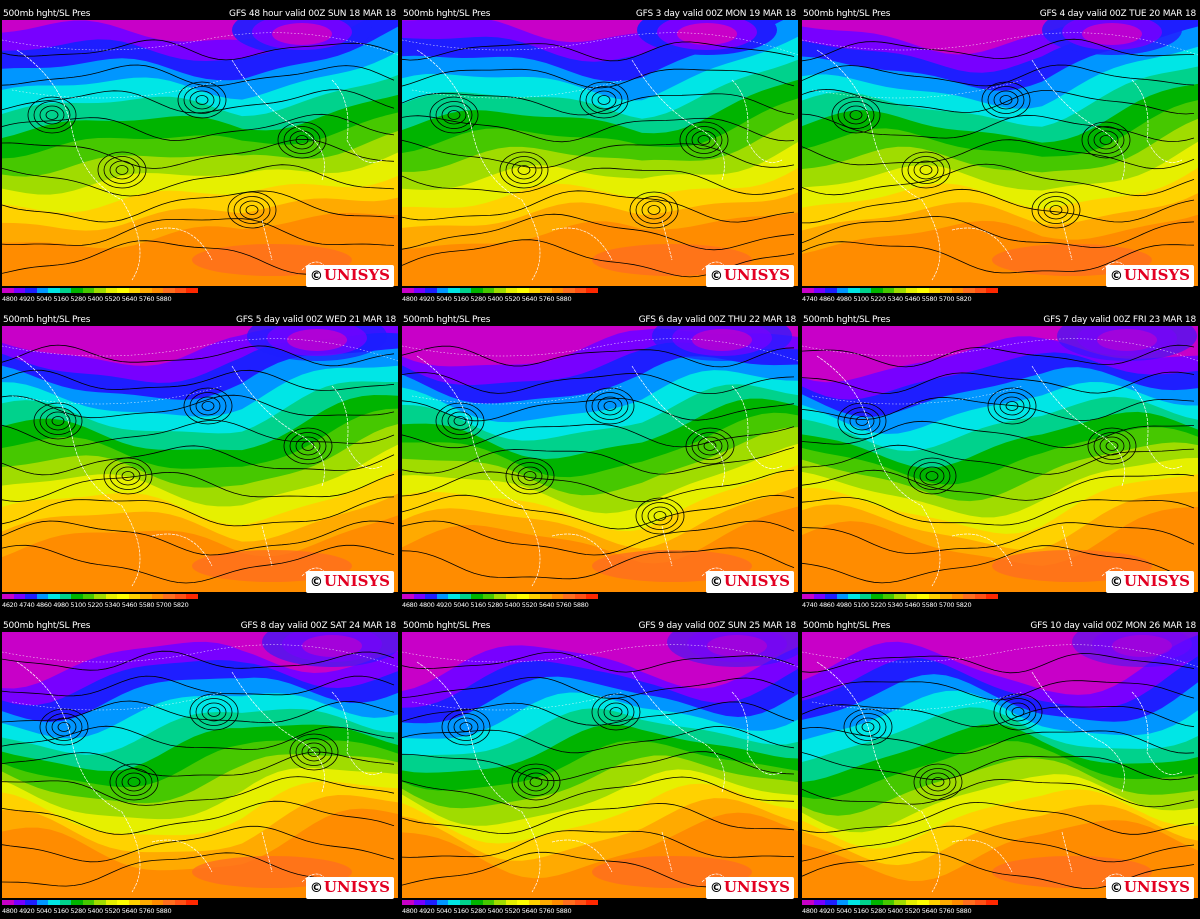 The width and height of the screenshot is (1200, 919). What do you see at coordinates (999, 777) in the screenshot?
I see `coastline` at bounding box center [999, 777].